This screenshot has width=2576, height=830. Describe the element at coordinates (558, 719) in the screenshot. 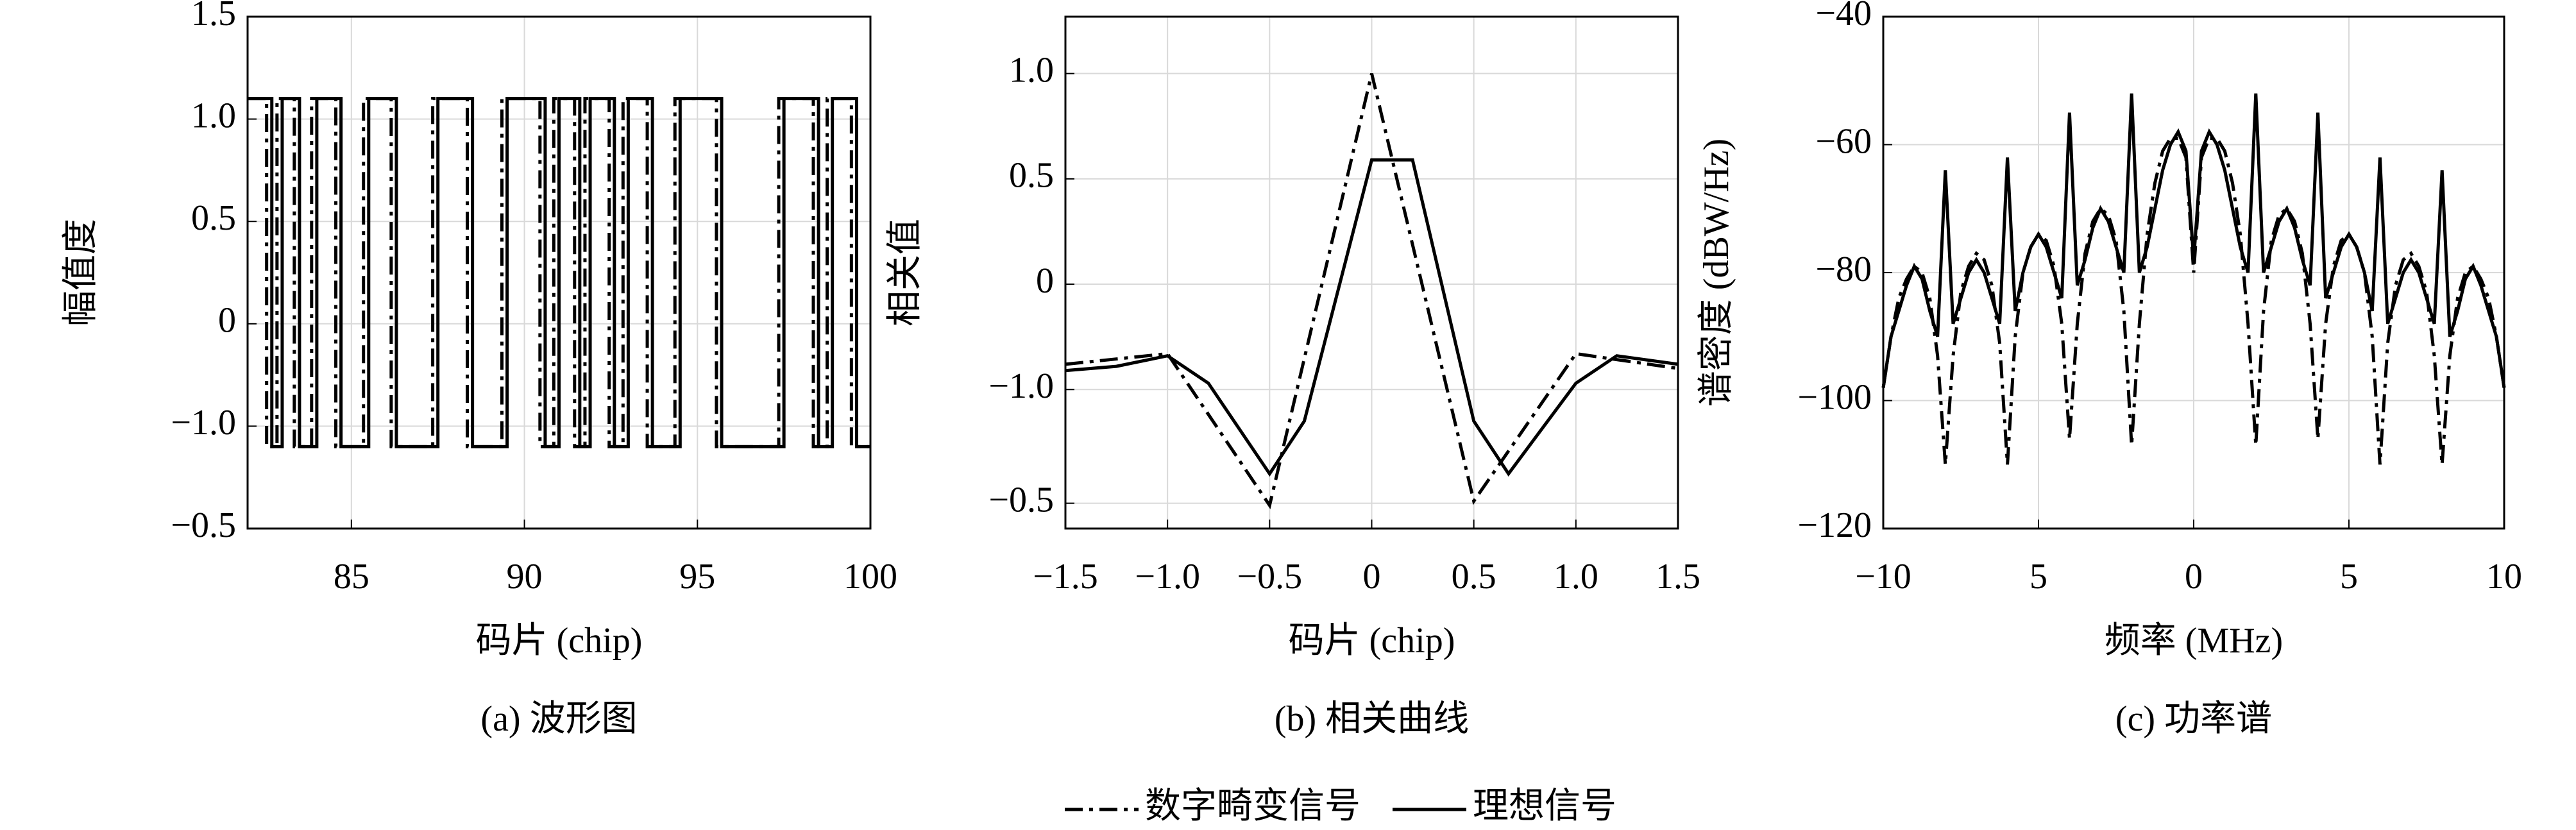

I see `caption: (a) 波形图` at that location.